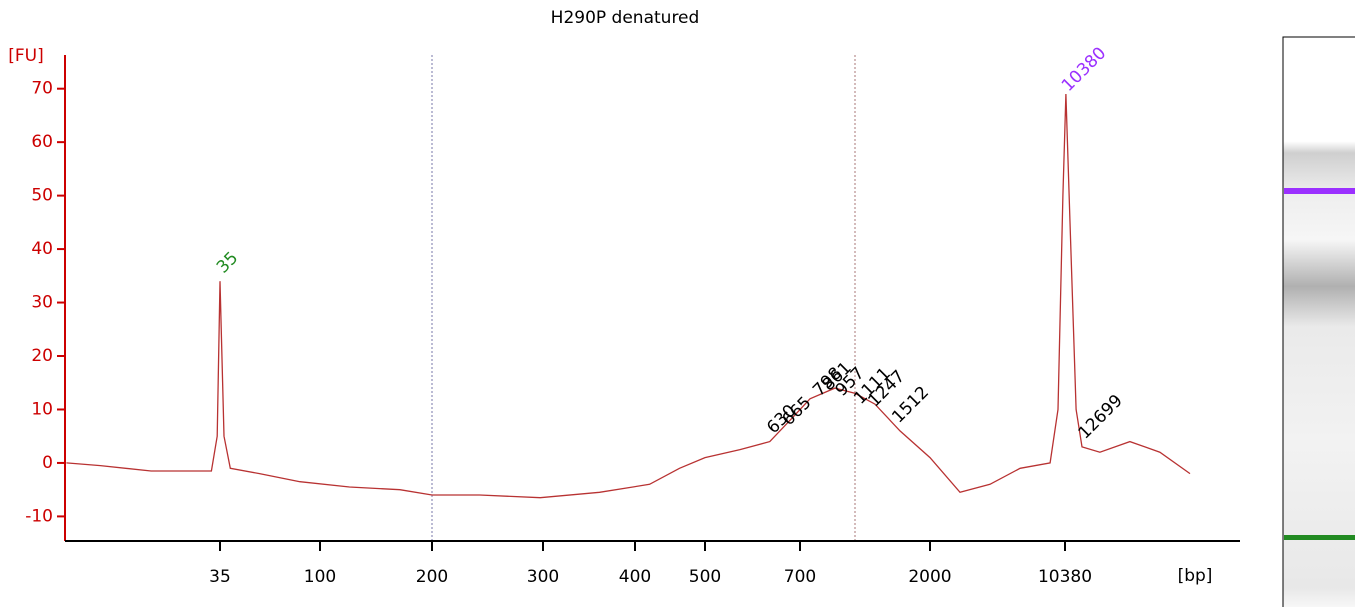 The image size is (1355, 607). Describe the element at coordinates (42, 142) in the screenshot. I see `y-tick-label: 60` at that location.